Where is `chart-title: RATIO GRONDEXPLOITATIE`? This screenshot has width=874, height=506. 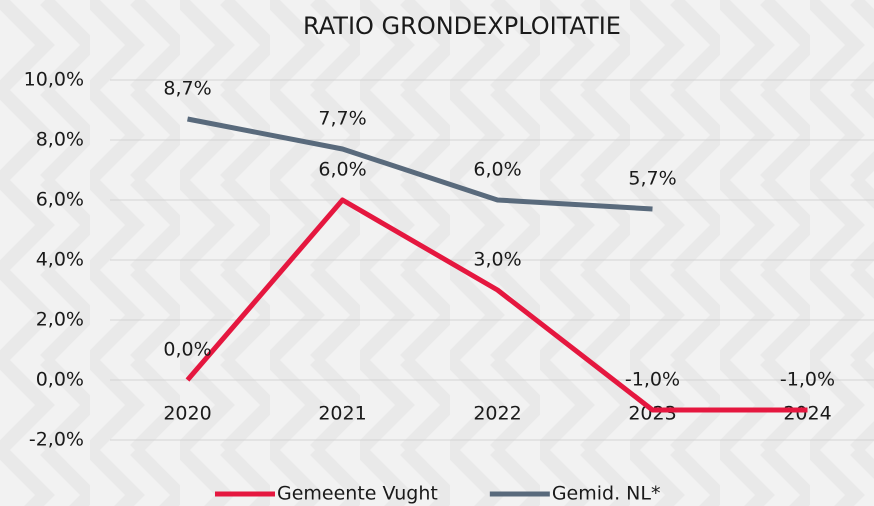 chart-title: RATIO GRONDEXPLOITATIE is located at coordinates (462, 26).